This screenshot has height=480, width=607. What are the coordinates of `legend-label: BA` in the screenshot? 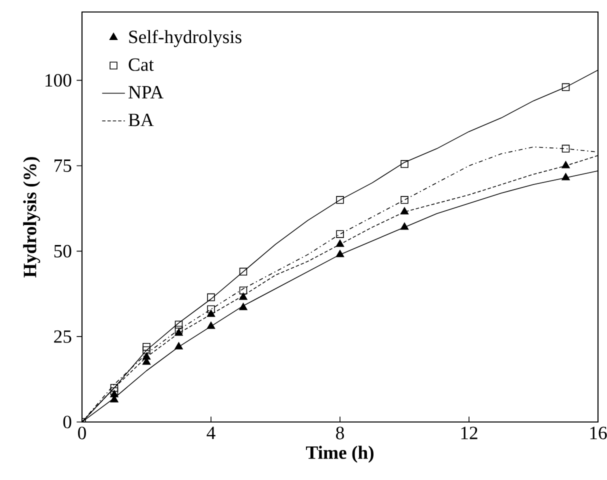 It's located at (141, 120).